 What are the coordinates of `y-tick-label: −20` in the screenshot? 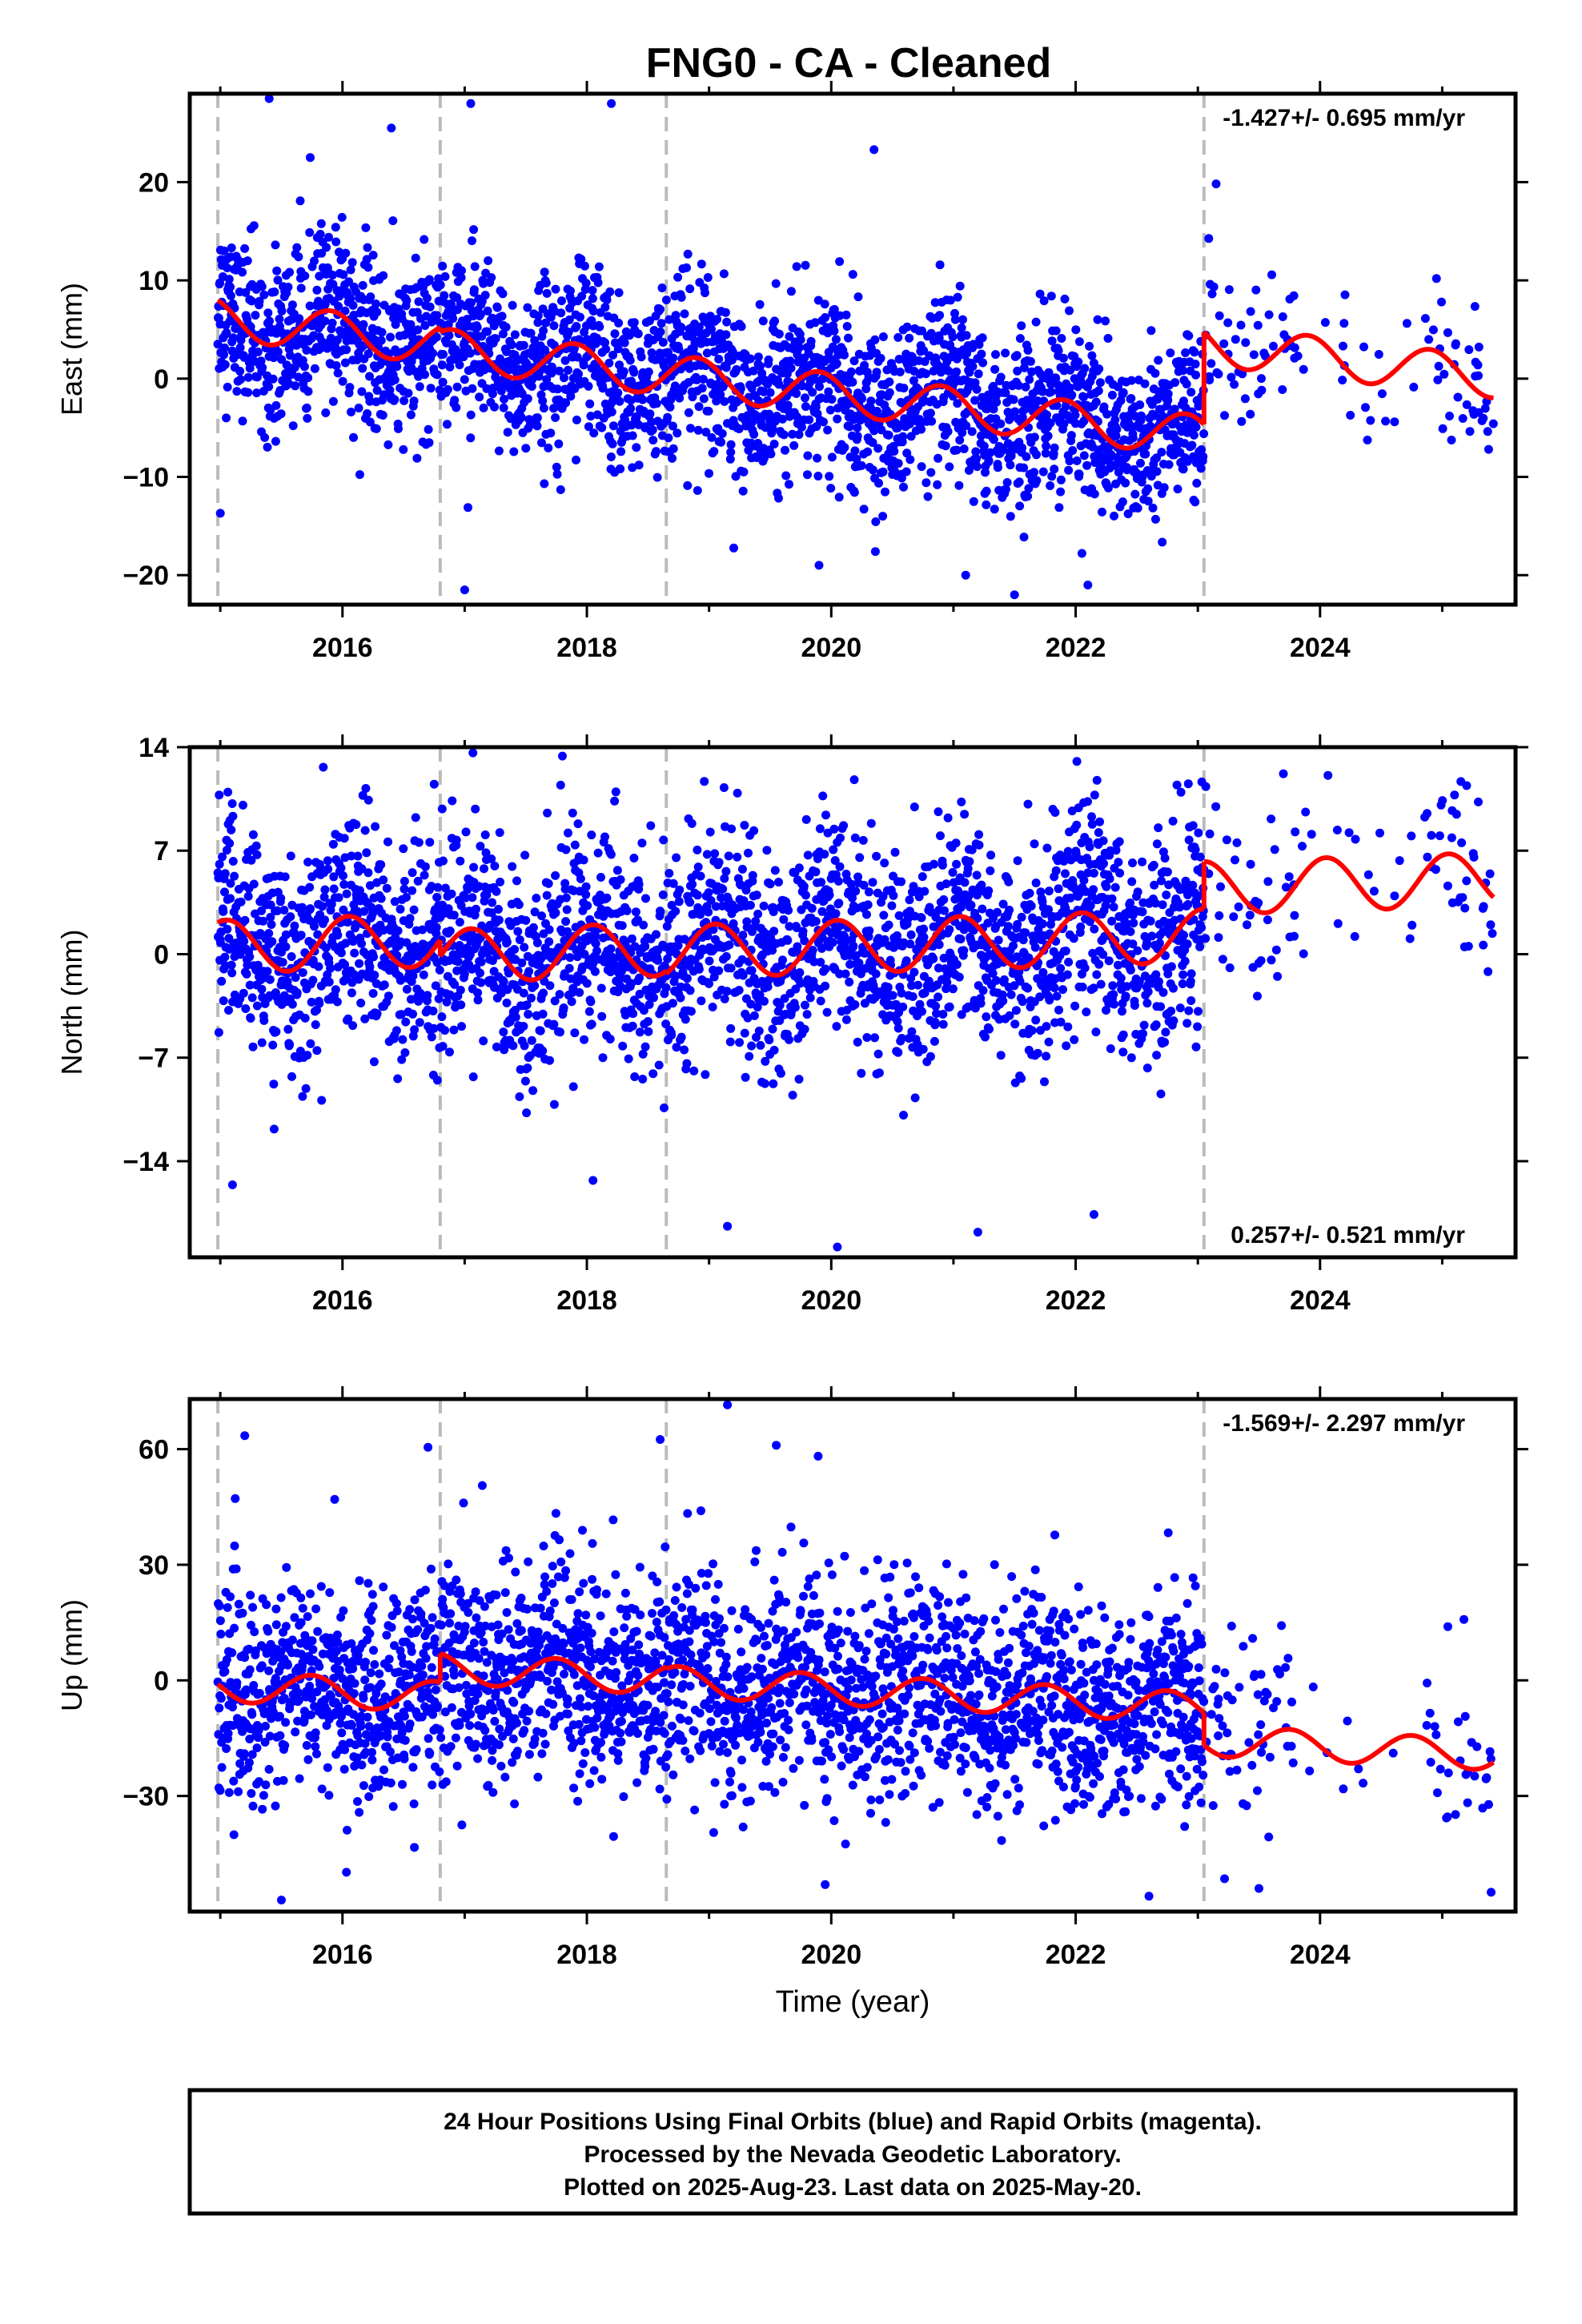 It's located at (145, 576).